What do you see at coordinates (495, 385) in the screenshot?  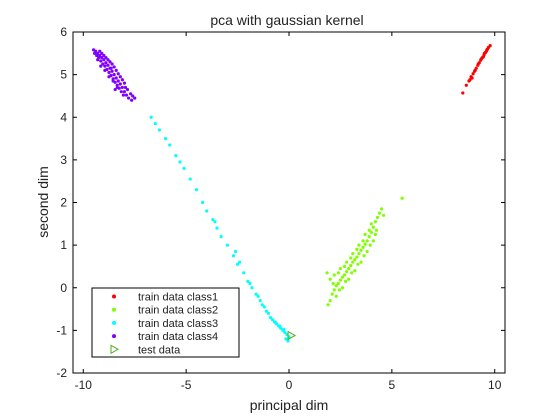 I see `x-tick-label: 10` at bounding box center [495, 385].